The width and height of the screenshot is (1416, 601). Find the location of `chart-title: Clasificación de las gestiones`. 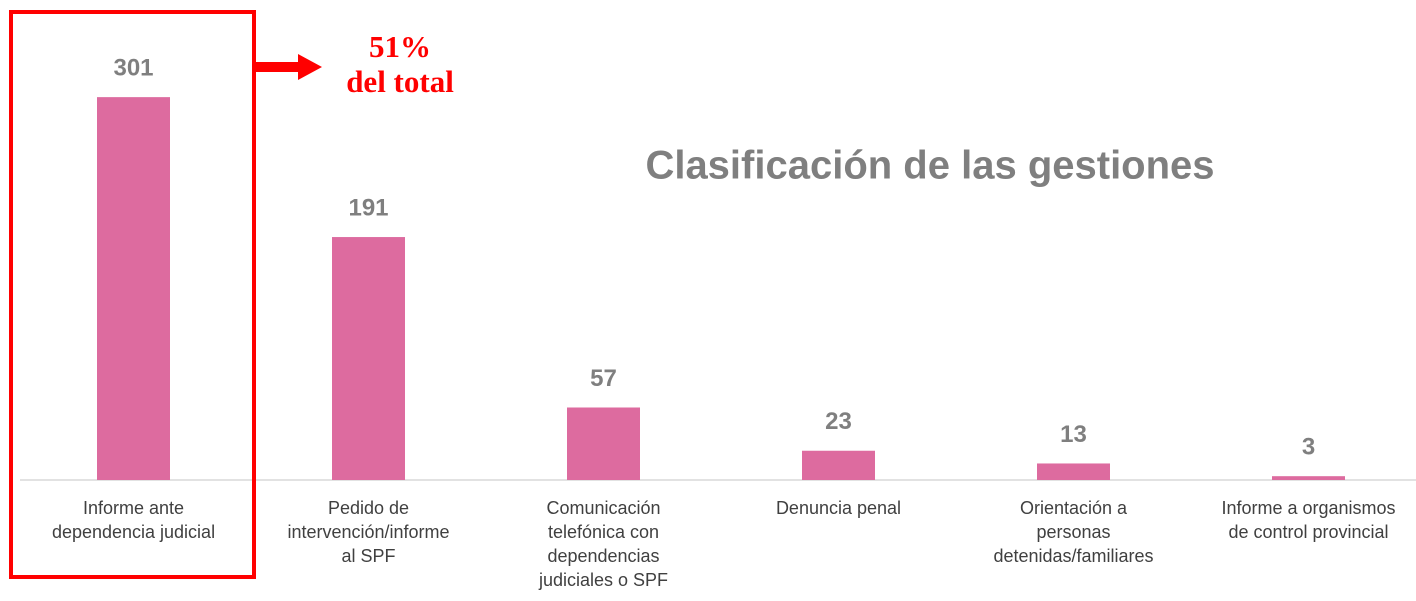

chart-title: Clasificación de las gestiones is located at coordinates (929, 166).